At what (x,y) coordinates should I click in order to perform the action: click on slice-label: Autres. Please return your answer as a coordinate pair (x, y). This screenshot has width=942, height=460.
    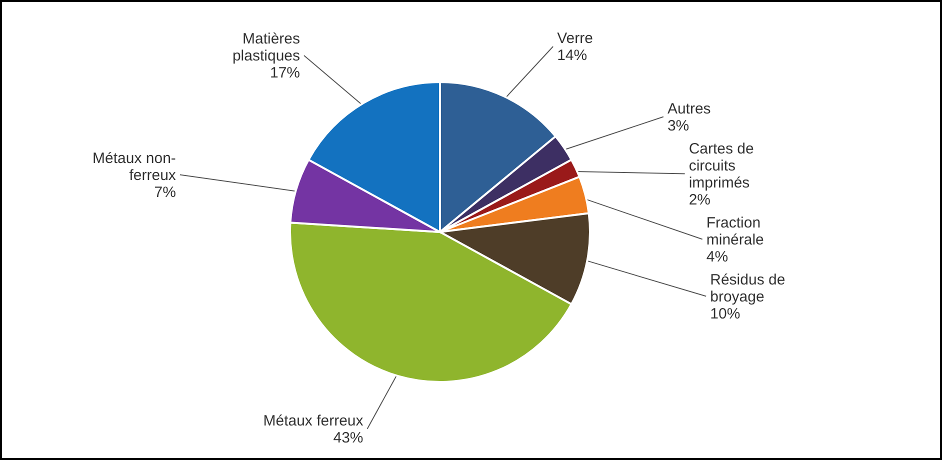
    Looking at the image, I should click on (689, 109).